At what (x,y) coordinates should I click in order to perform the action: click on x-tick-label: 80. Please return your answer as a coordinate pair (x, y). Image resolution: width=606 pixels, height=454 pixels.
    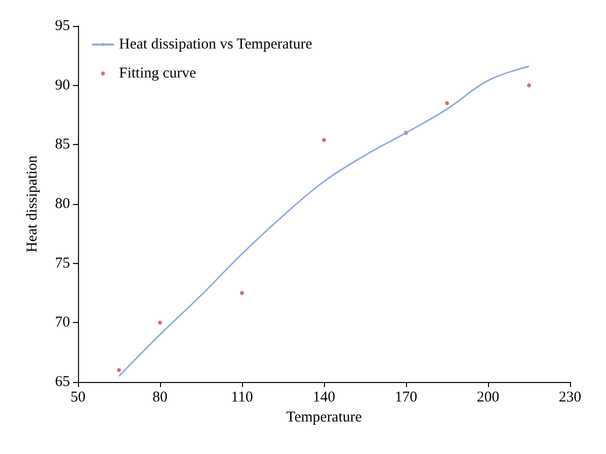
    Looking at the image, I should click on (160, 398).